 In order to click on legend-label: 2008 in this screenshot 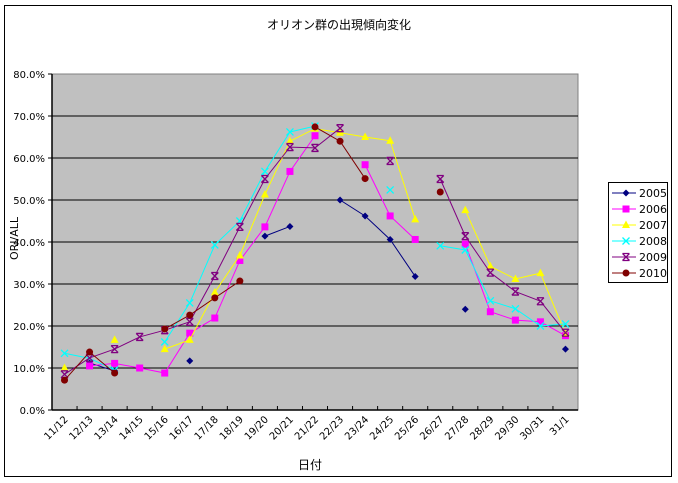, I will do `click(653, 241)`.